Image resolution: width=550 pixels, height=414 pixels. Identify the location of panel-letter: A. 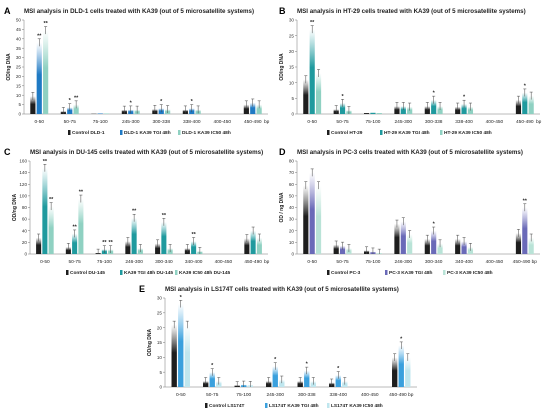
(7, 11).